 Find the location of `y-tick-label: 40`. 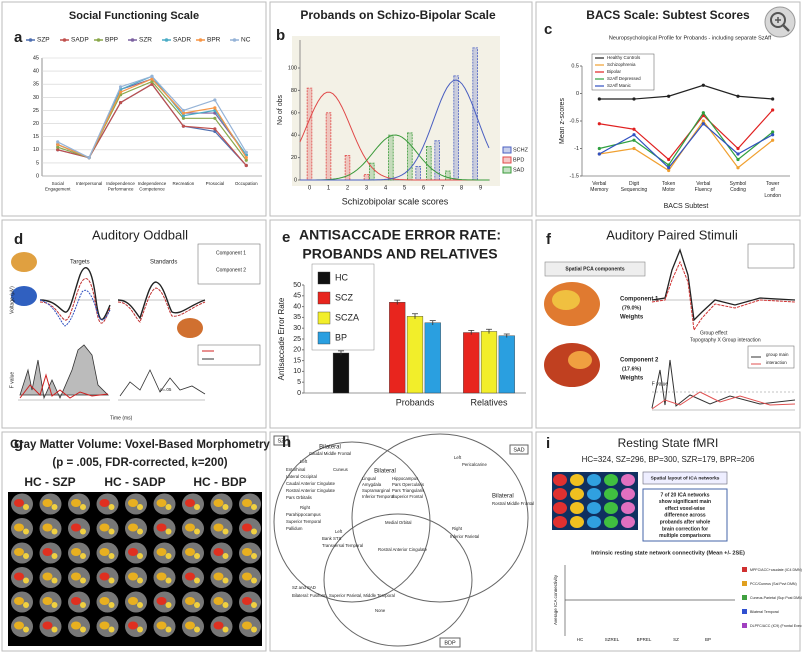

y-tick-label: 40 is located at coordinates (297, 306).